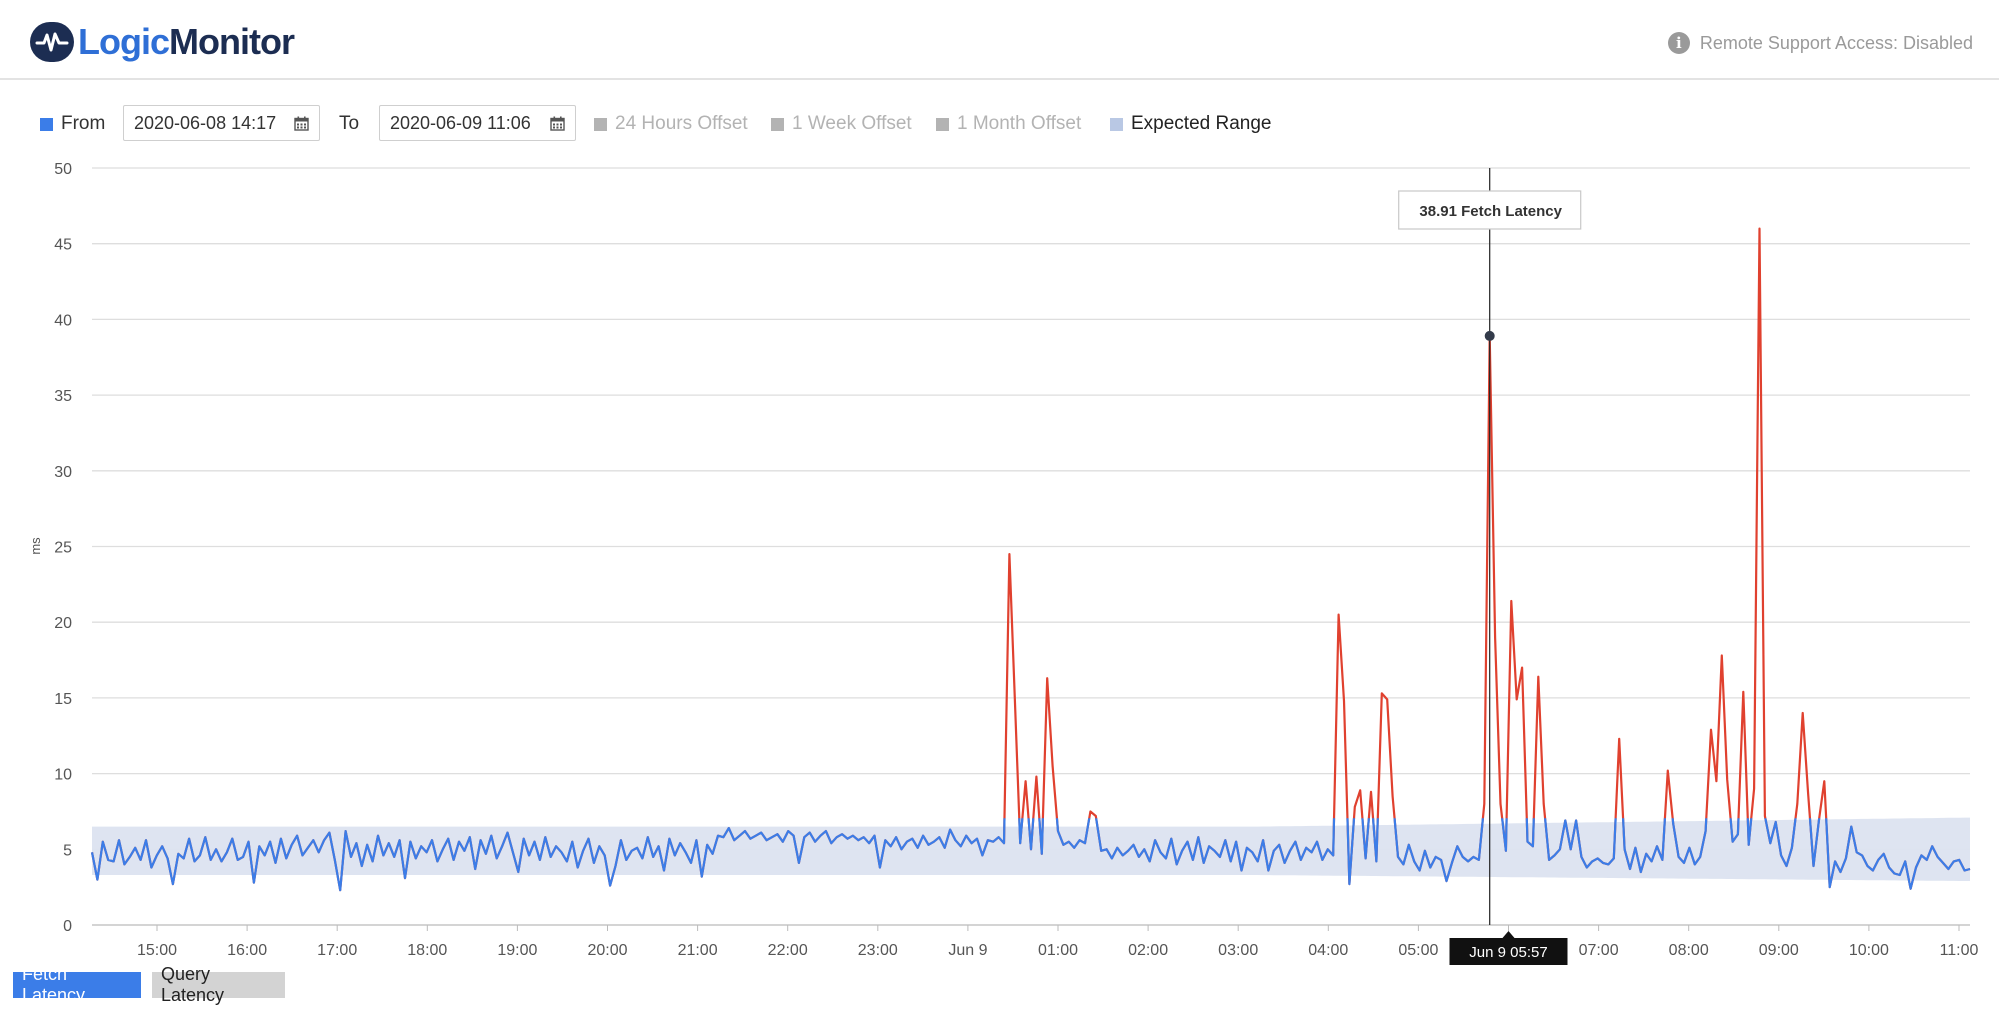 This screenshot has height=1017, width=1999. Describe the element at coordinates (63, 699) in the screenshot. I see `y-tick-label: 15` at that location.